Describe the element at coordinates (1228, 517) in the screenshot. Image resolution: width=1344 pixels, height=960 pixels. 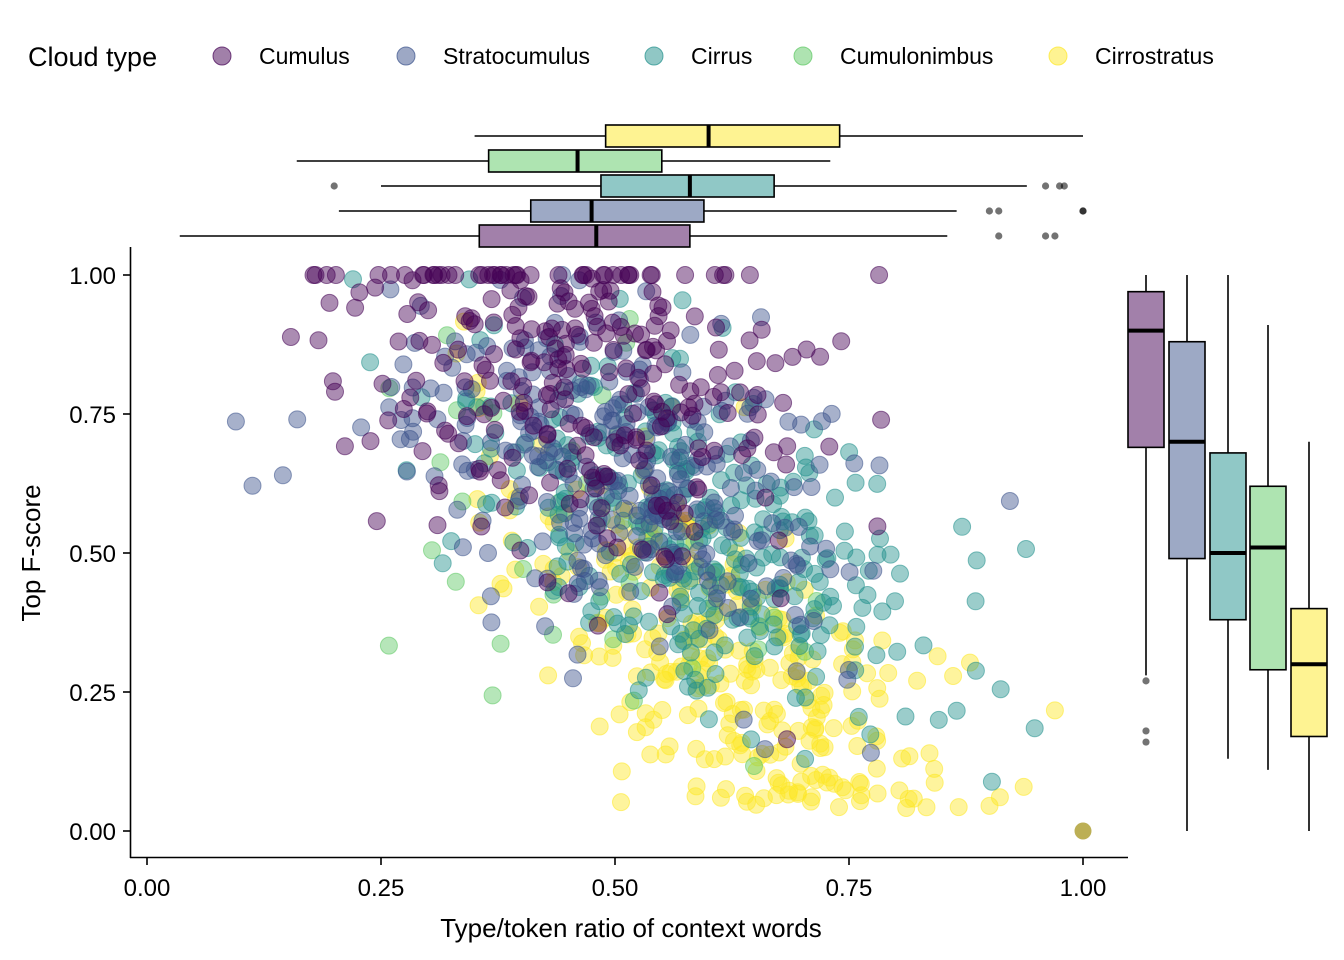
I see `y-boxplot-cirrus` at that location.